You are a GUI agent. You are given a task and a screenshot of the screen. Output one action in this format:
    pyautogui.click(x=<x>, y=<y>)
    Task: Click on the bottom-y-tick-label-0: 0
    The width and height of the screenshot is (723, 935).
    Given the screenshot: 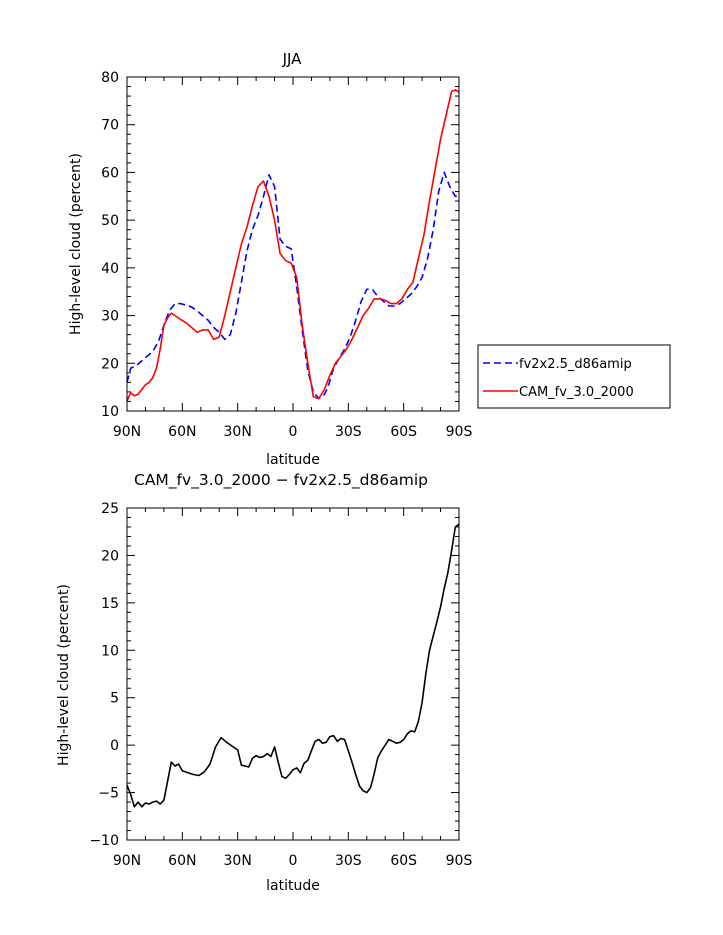 What is the action you would take?
    pyautogui.click(x=114, y=746)
    